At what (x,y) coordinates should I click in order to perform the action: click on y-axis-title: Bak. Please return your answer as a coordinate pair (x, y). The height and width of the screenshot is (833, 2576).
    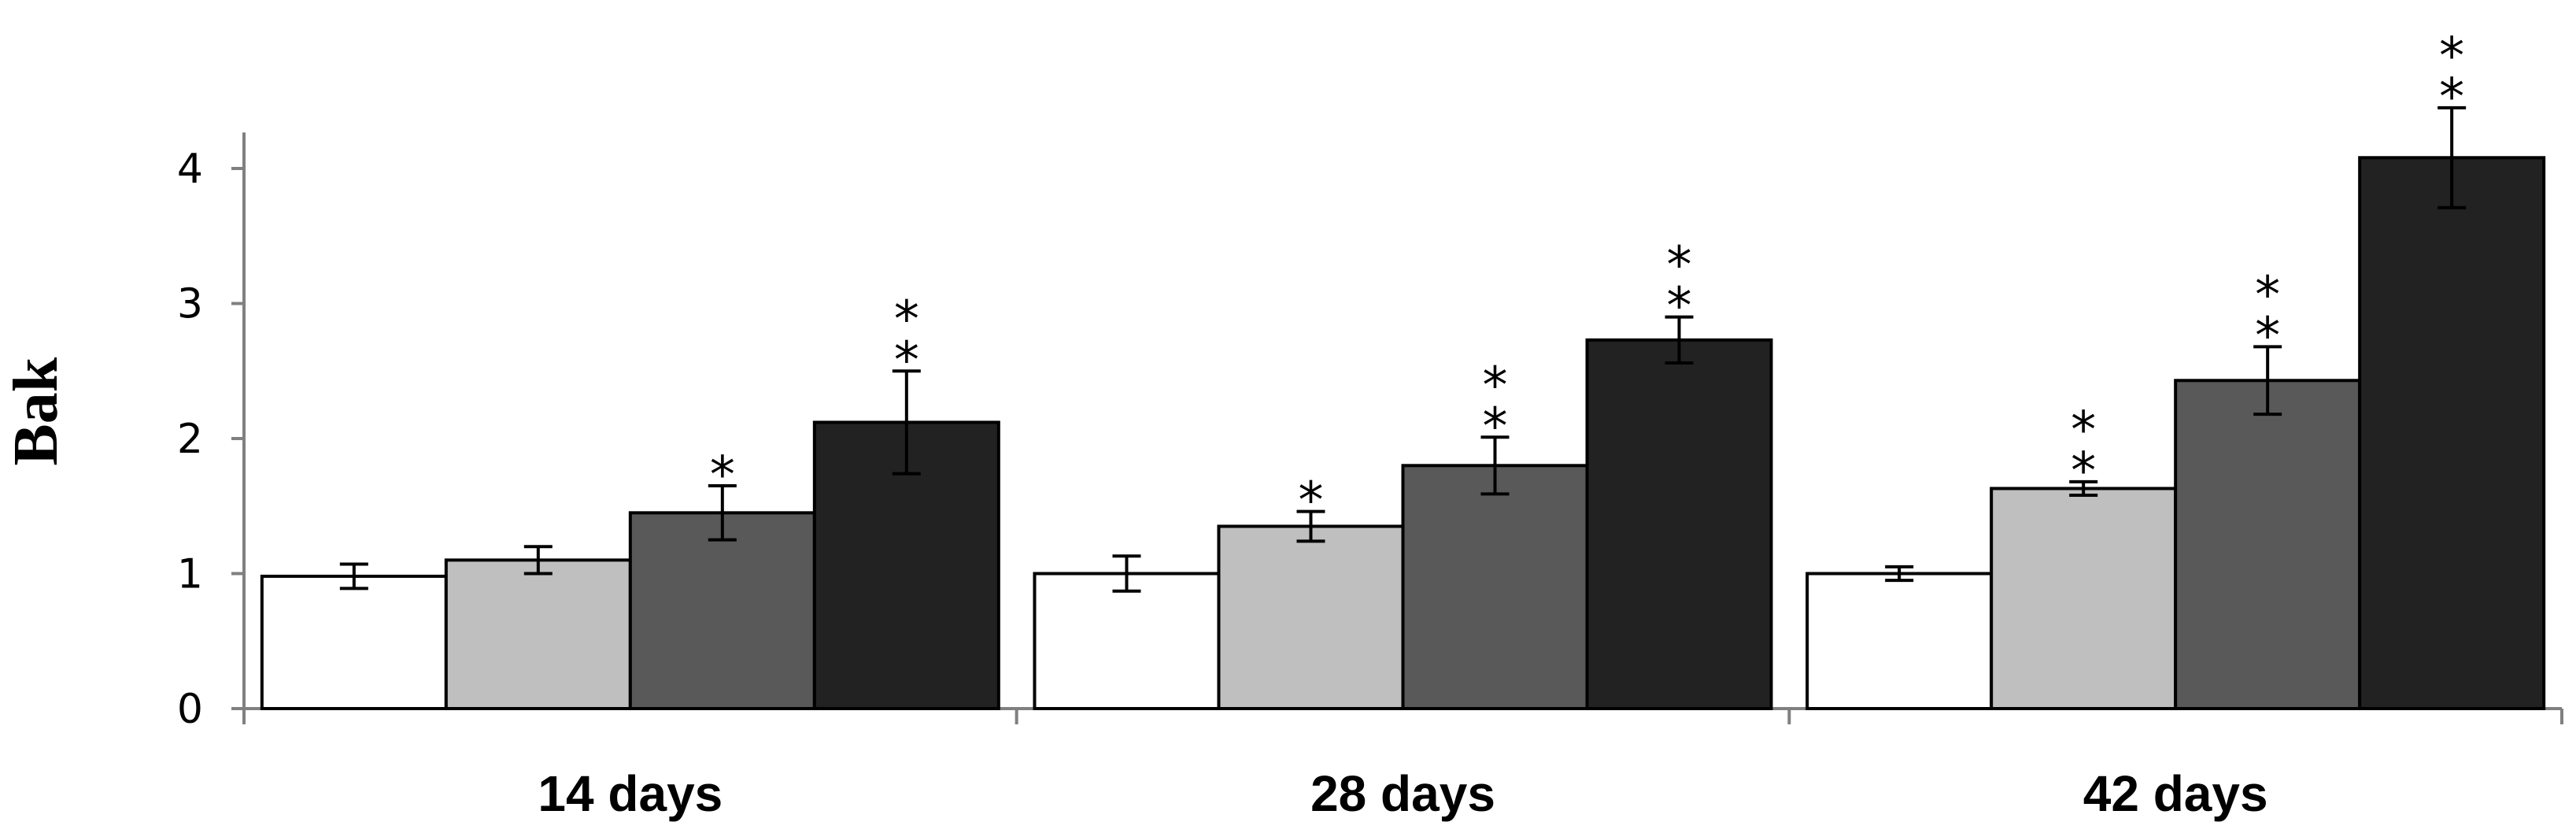
    Looking at the image, I should click on (36, 411).